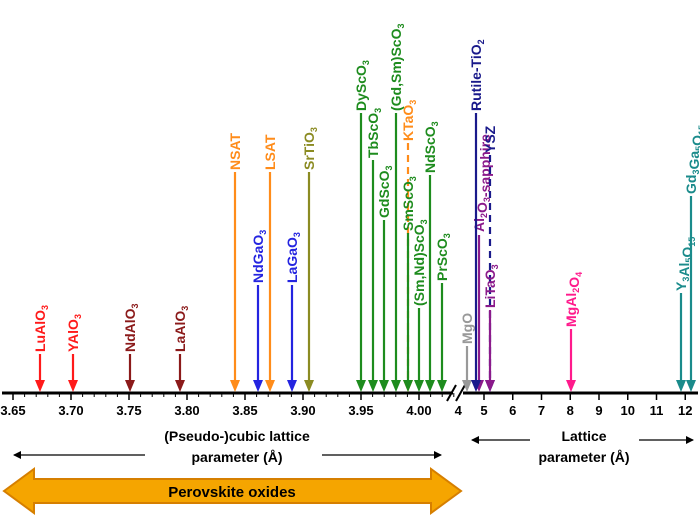 Image resolution: width=700 pixels, height=516 pixels. What do you see at coordinates (227, 405) in the screenshot?
I see `left-axis-ticks: 3.65 3.70 3.75 3.80 3.85 3.90 3.95 4.00` at bounding box center [227, 405].